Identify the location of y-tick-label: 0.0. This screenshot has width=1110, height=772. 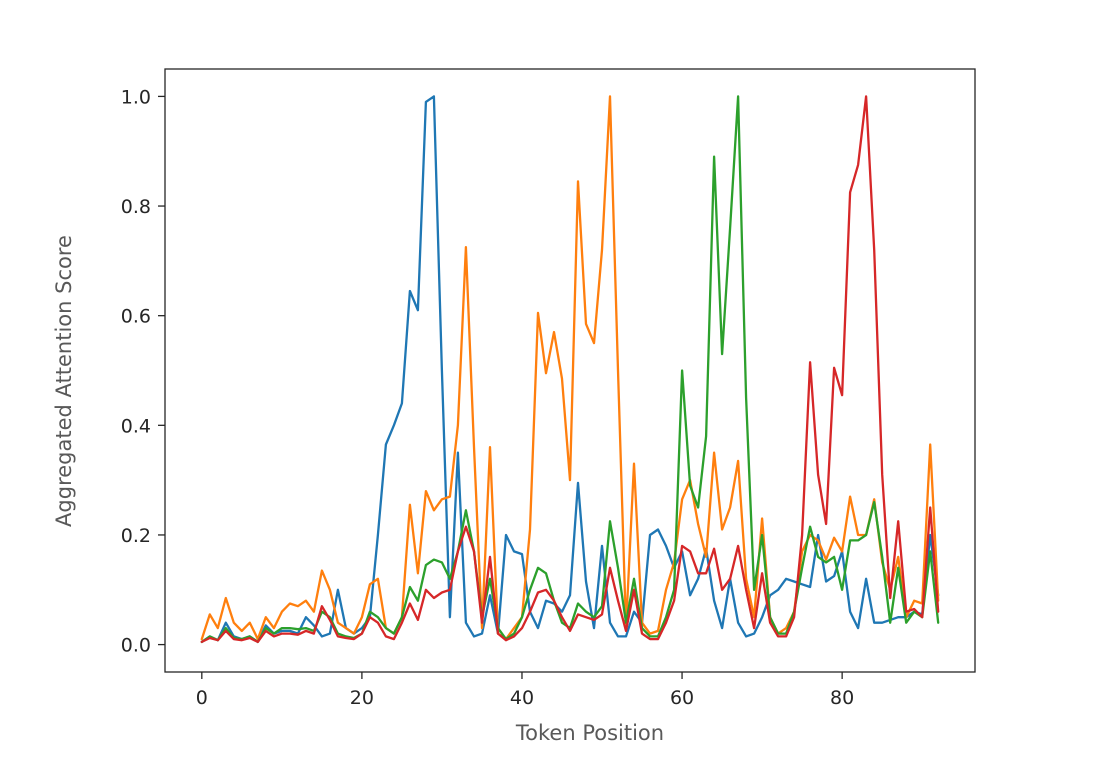
(136, 646).